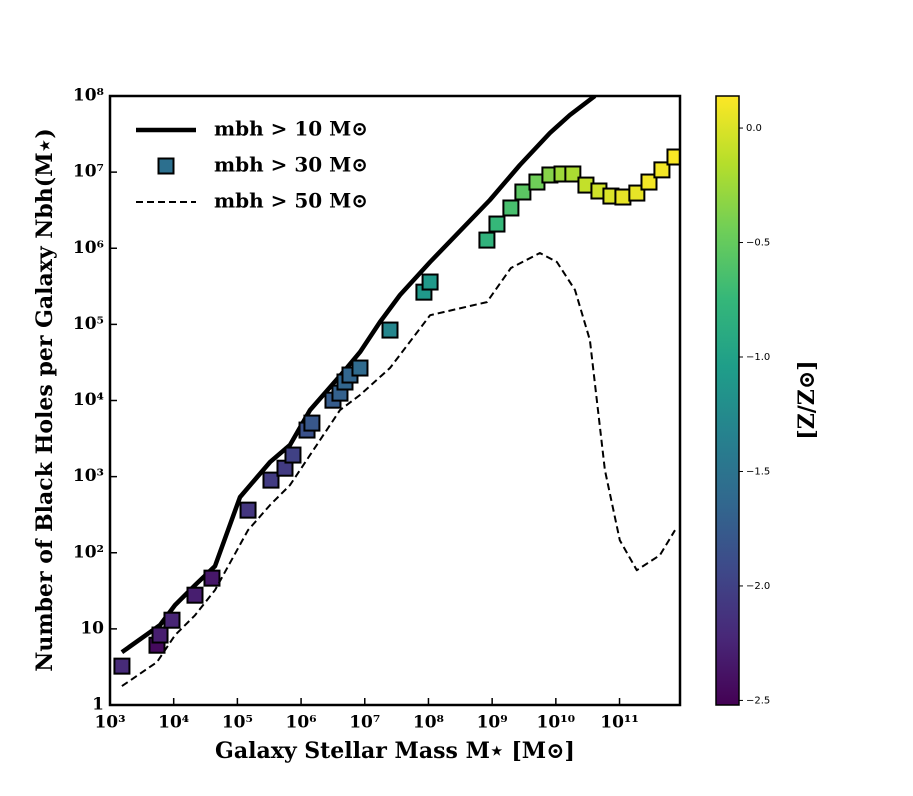 This screenshot has height=796, width=913. What do you see at coordinates (758, 471) in the screenshot?
I see `colorbar-tick-label: −1.5` at bounding box center [758, 471].